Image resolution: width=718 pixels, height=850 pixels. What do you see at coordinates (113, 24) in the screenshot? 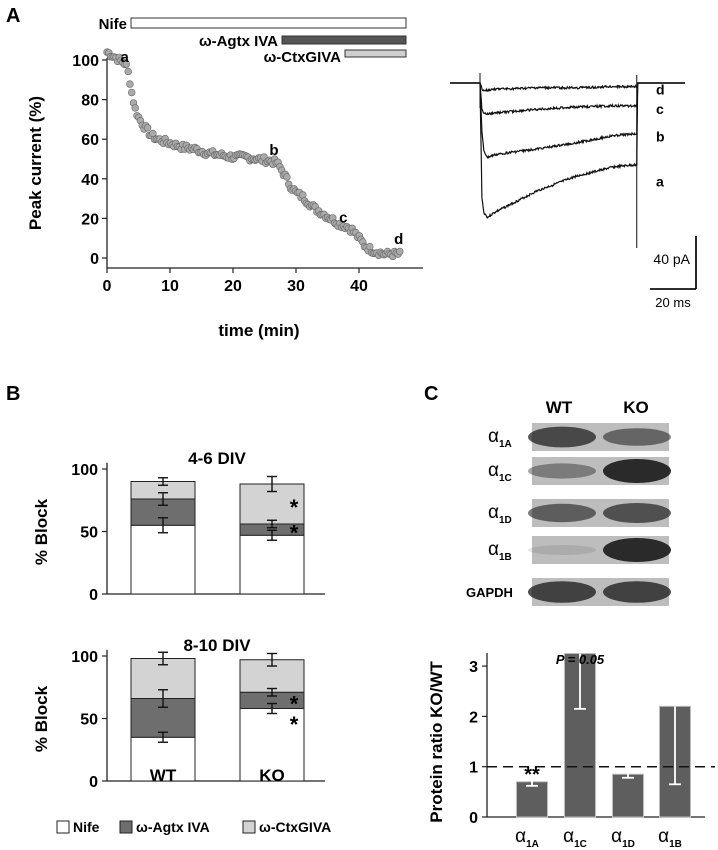
I see `drug-label-nife: Nife` at bounding box center [113, 24].